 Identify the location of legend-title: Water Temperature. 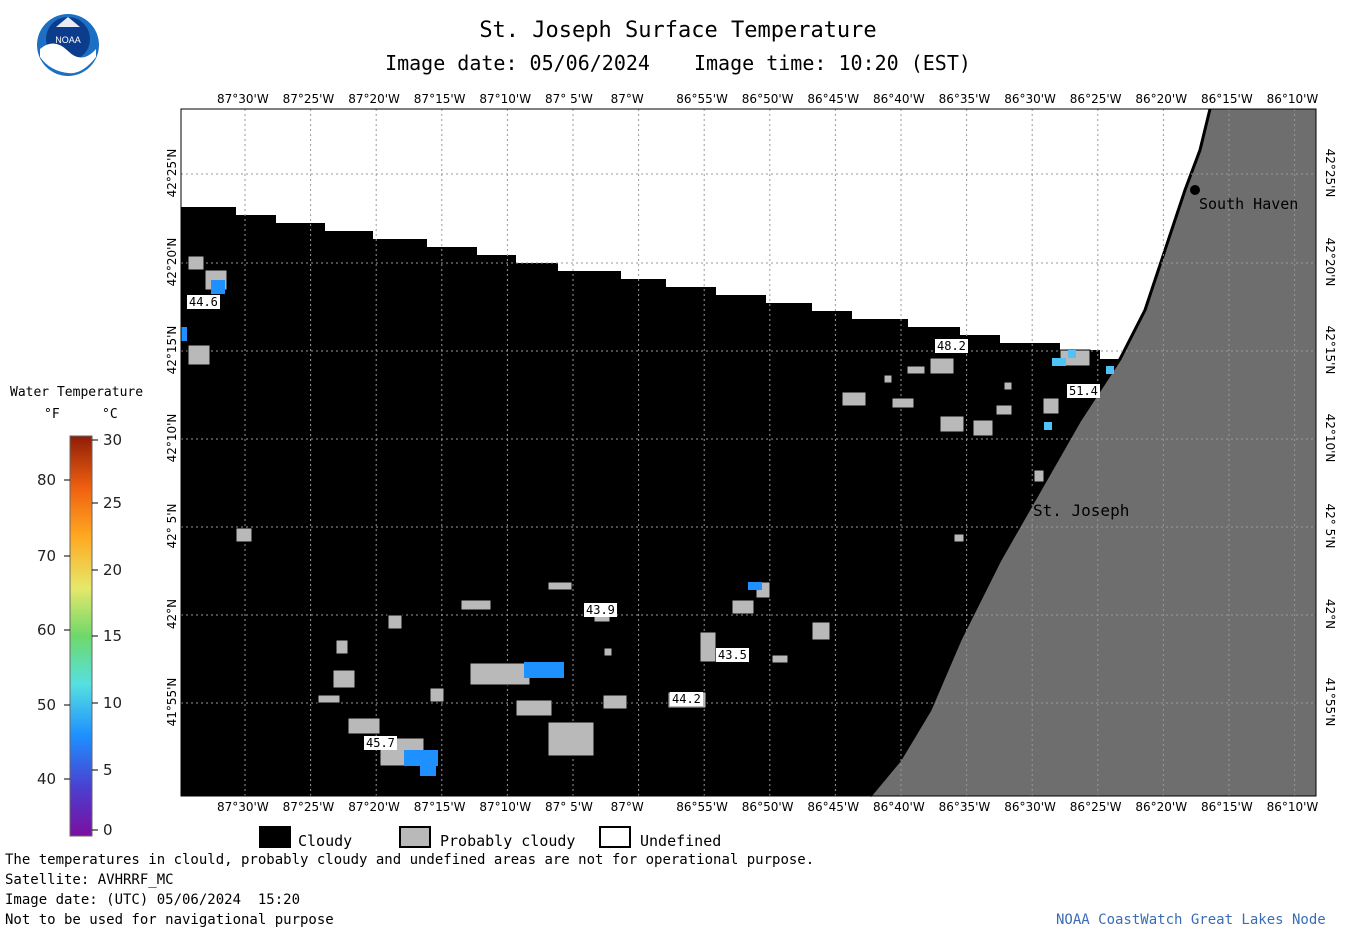
(77, 392).